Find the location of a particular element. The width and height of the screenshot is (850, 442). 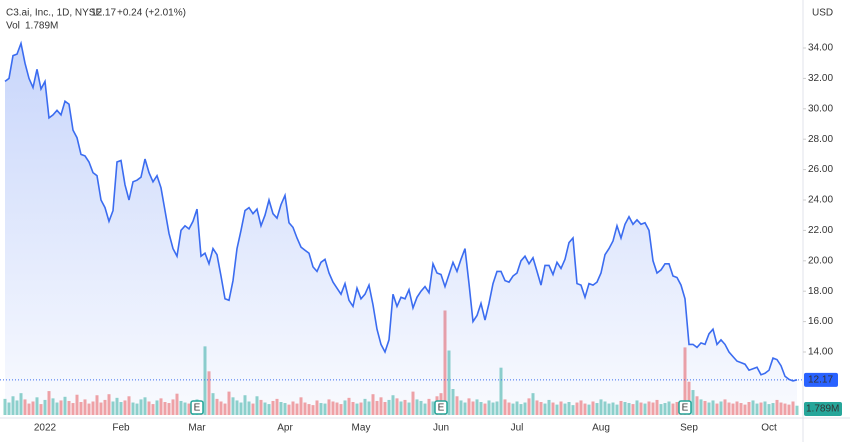

x-tick-label: Aug is located at coordinates (601, 428).